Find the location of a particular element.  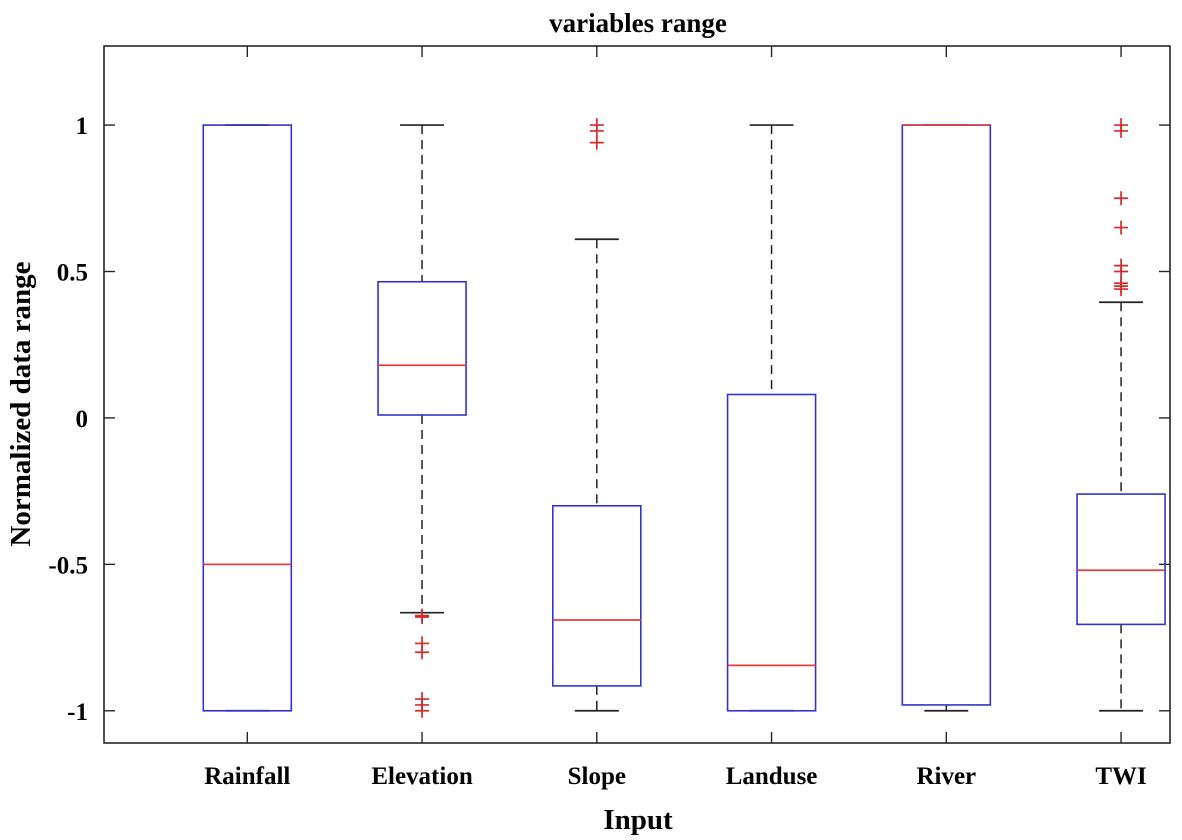

box-elevation is located at coordinates (422, 421).